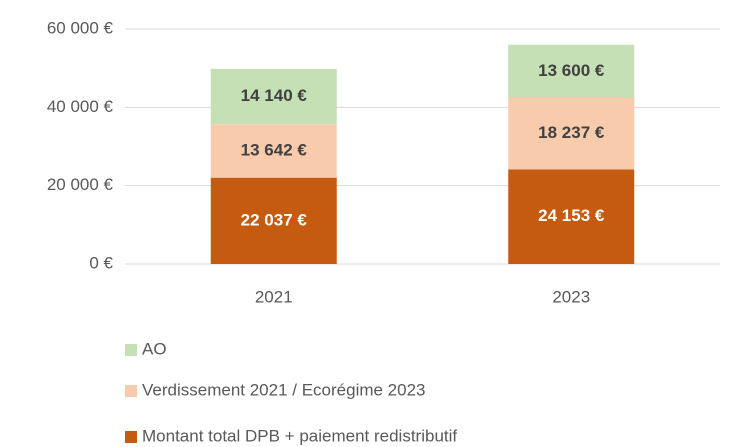  I want to click on data-label: 14 140 €, so click(274, 95).